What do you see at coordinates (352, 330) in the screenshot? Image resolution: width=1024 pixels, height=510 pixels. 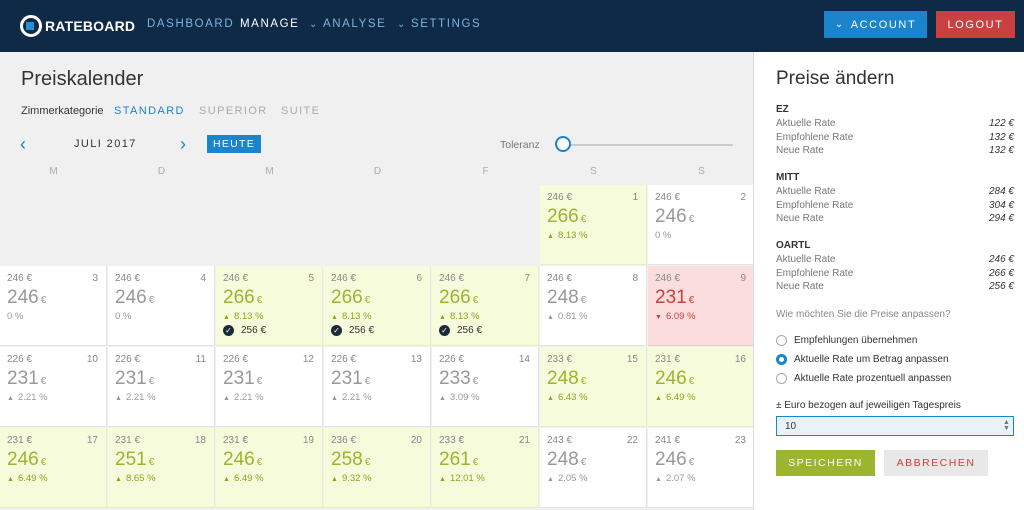 I see `new-rate: ✓ 256 €` at bounding box center [352, 330].